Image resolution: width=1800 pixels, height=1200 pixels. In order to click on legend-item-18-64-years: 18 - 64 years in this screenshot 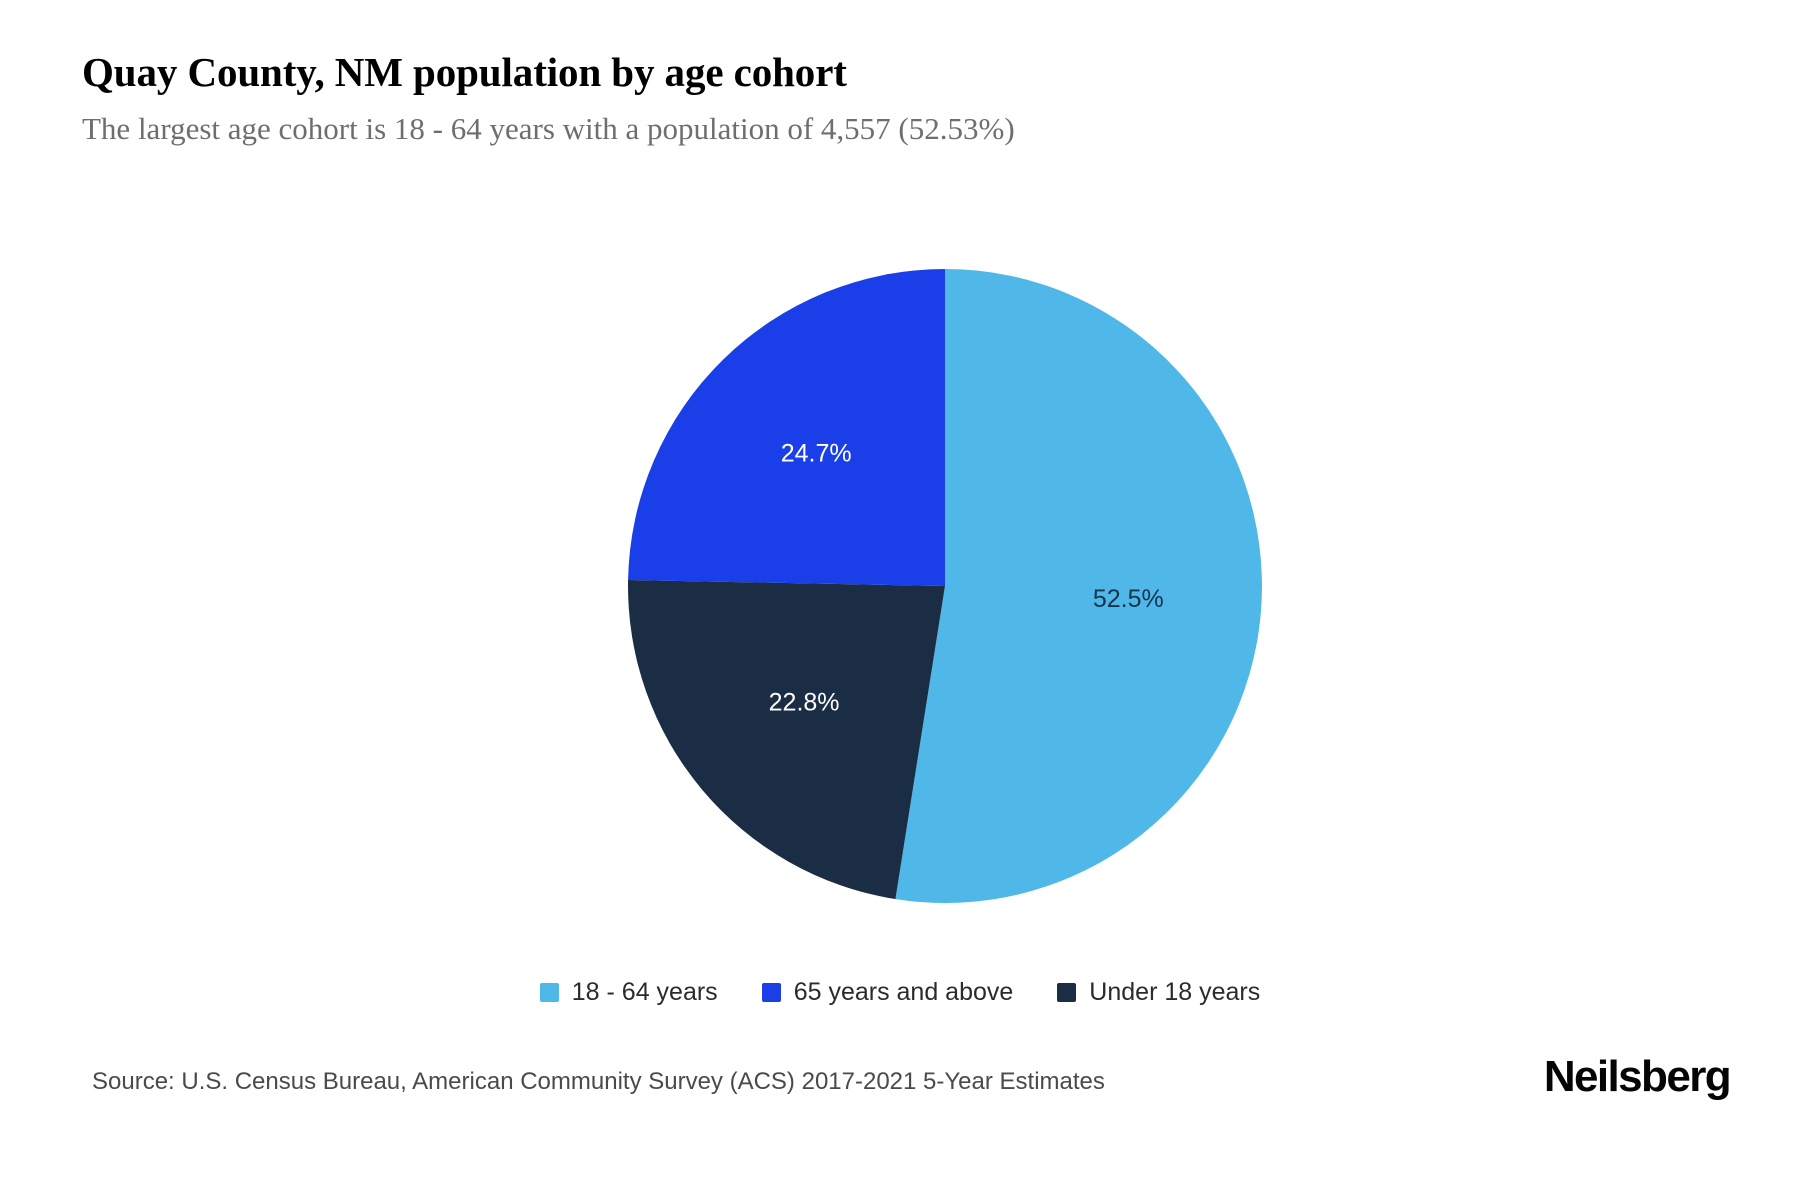, I will do `click(628, 992)`.